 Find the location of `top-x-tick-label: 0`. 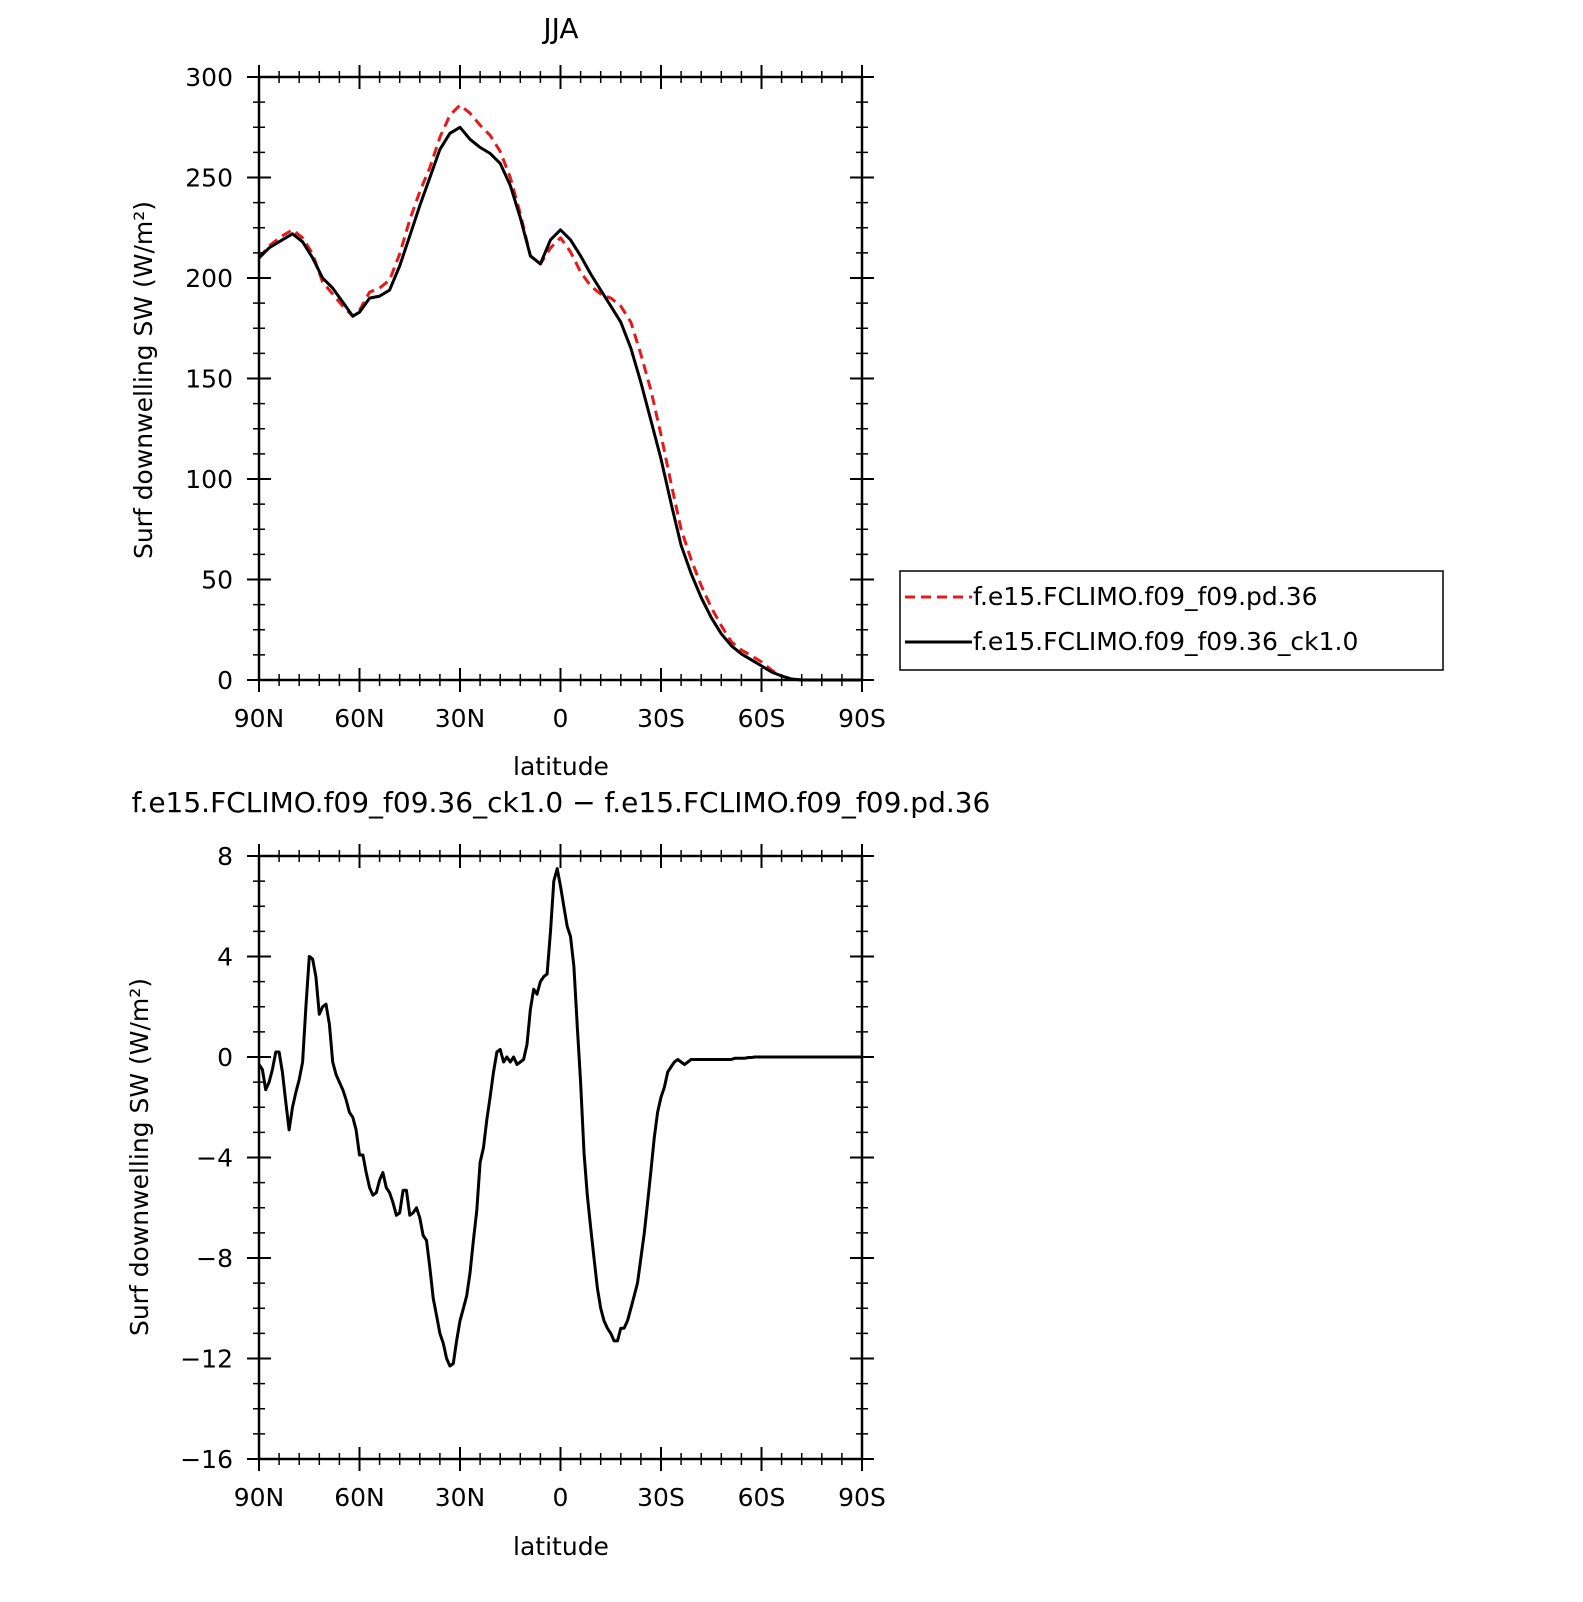

top-x-tick-label: 0 is located at coordinates (561, 718).